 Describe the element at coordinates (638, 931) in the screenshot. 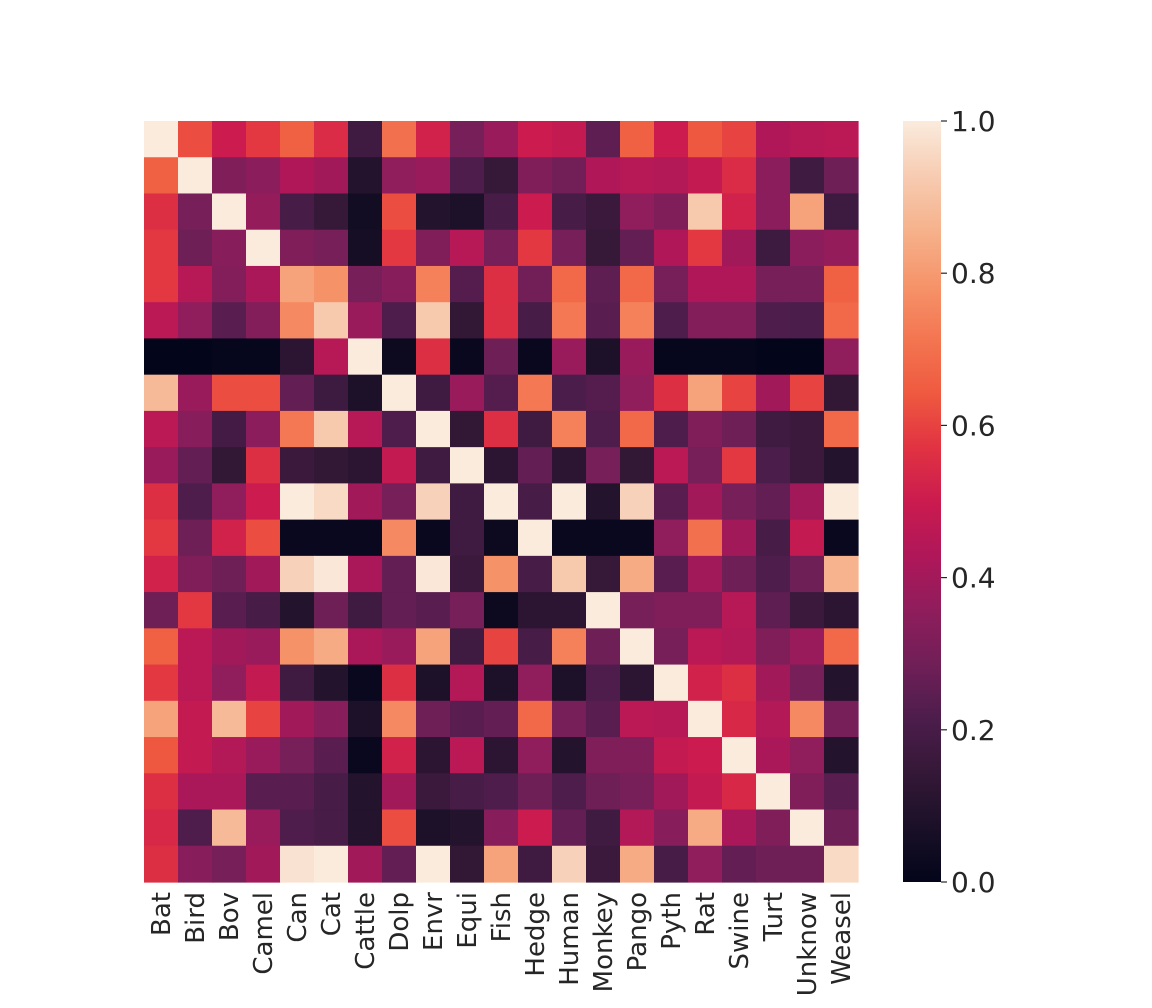

I see `x-tick-label: Pango` at that location.